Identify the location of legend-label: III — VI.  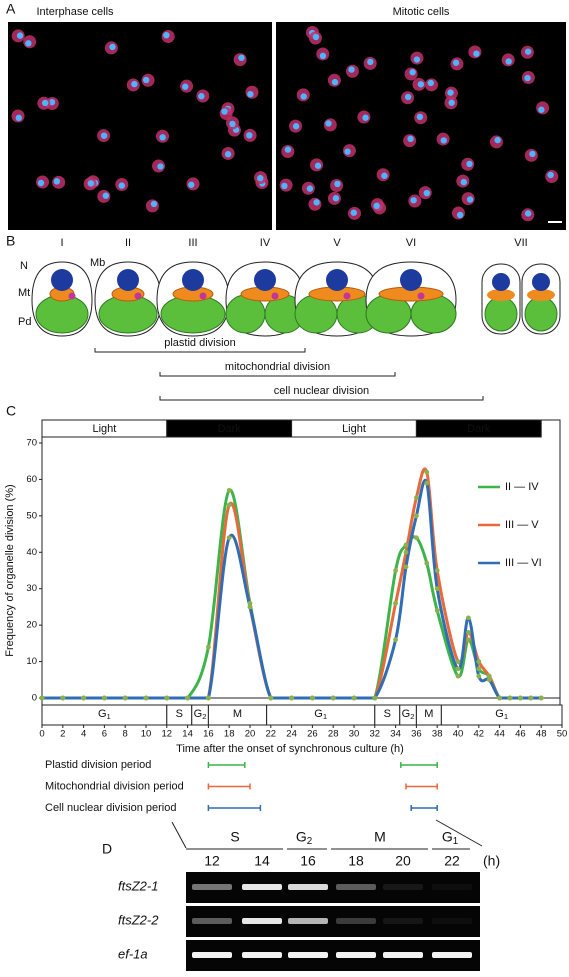
(523, 563).